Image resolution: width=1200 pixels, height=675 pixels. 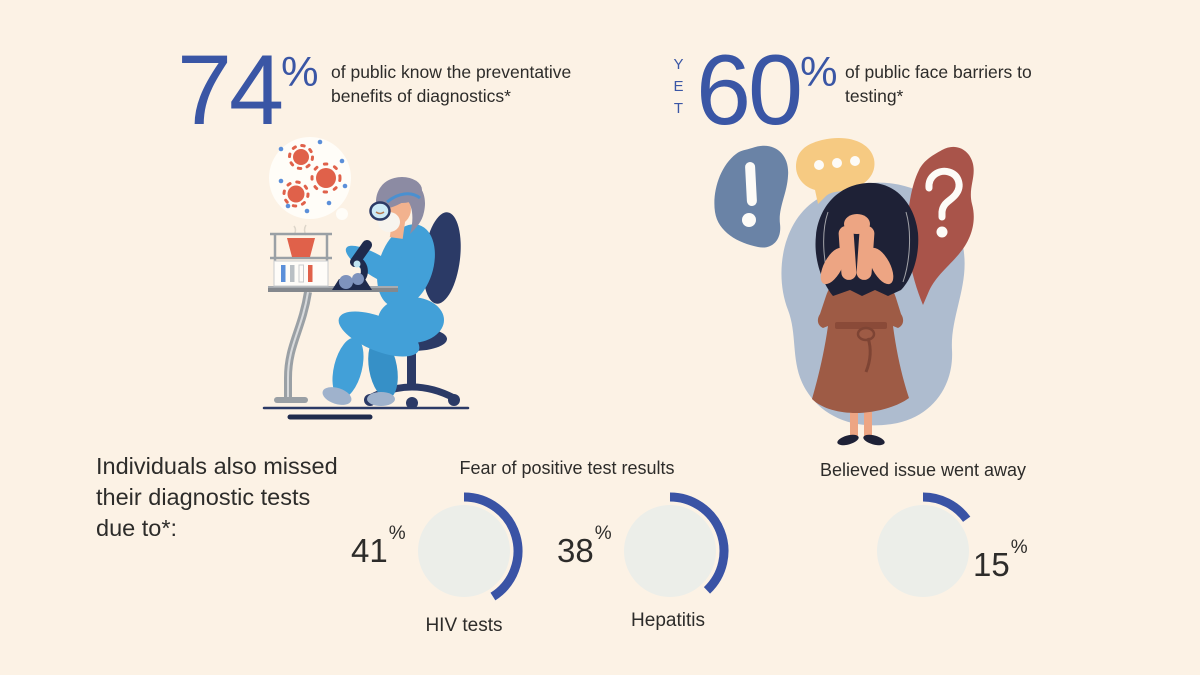 I want to click on safety-goggles-icon, so click(x=380, y=211).